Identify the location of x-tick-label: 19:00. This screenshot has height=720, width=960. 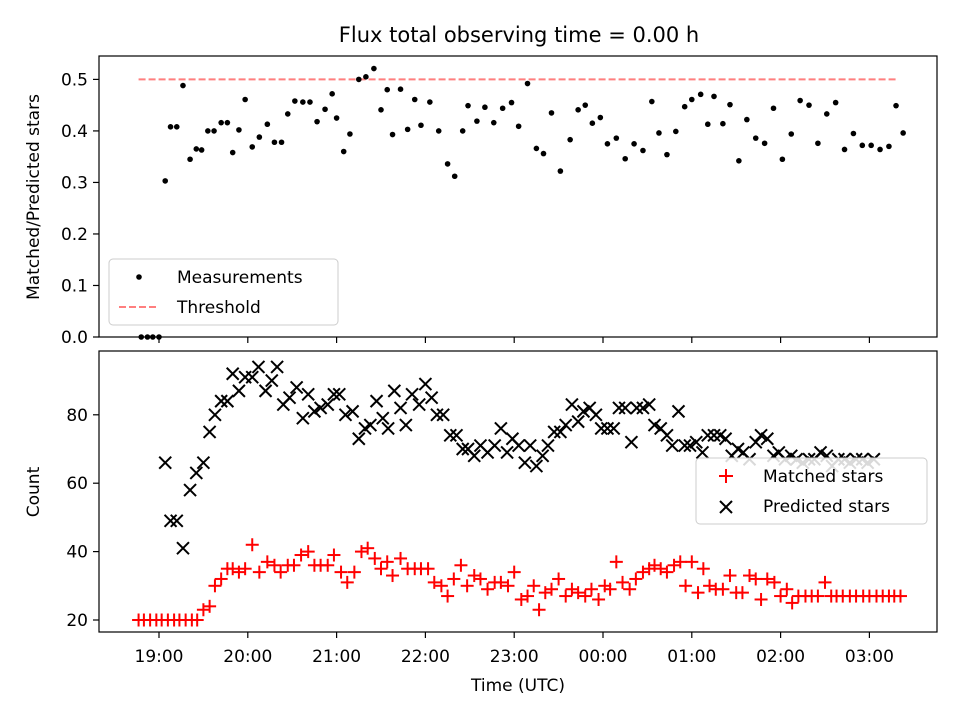
(159, 657).